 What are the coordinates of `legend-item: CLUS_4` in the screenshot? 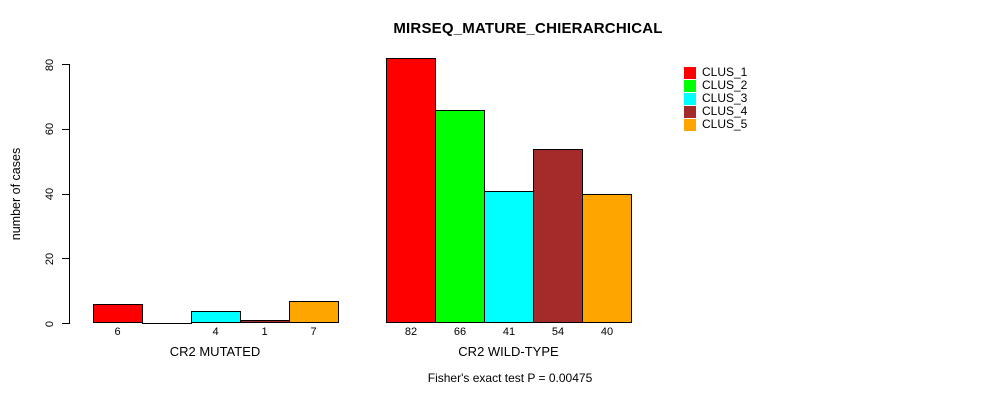 It's located at (715, 111).